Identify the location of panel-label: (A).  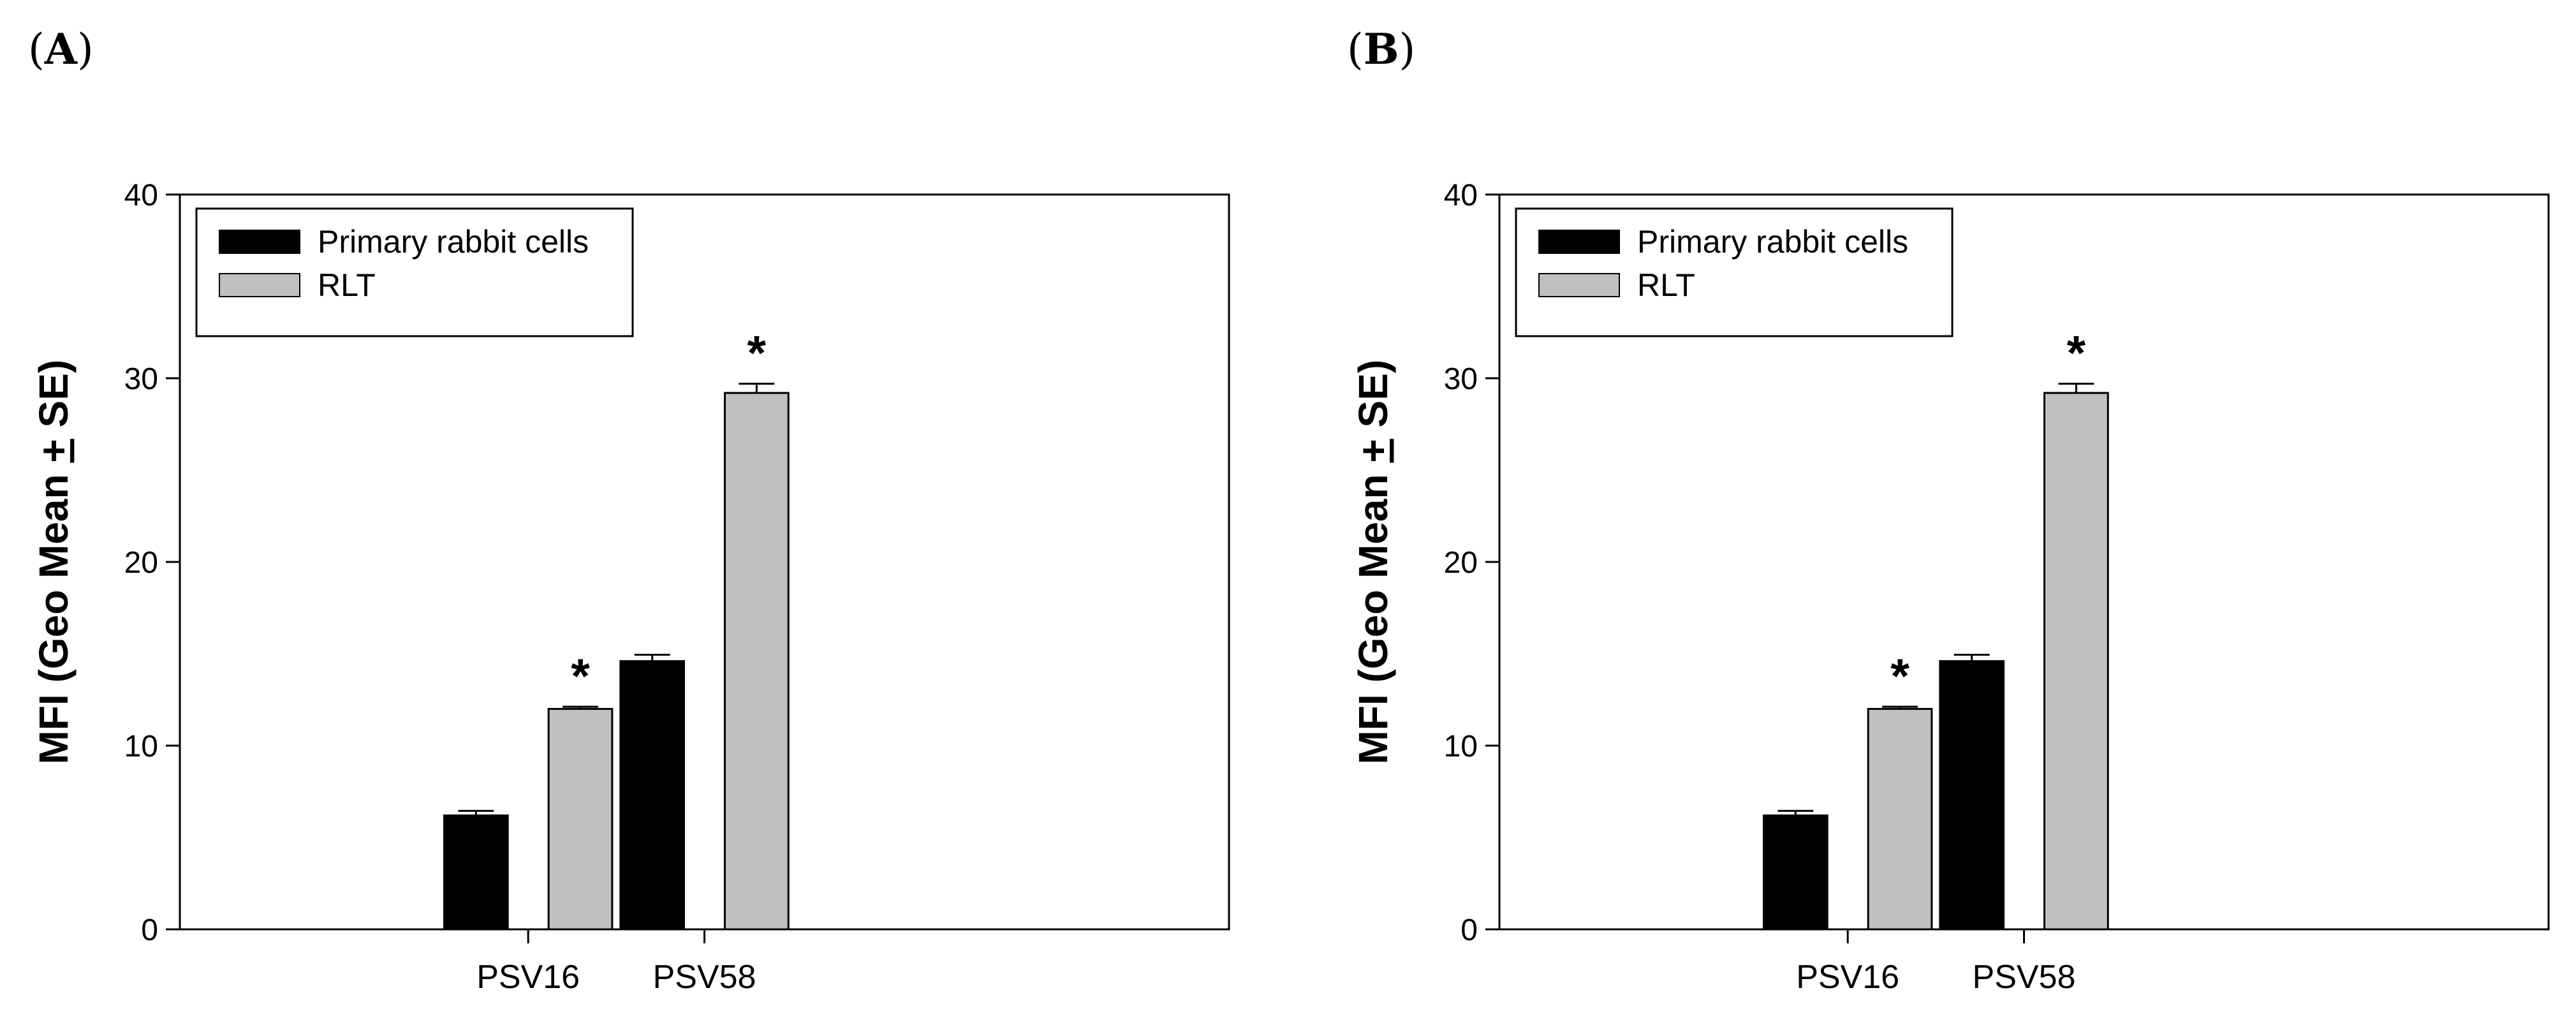
(61, 49).